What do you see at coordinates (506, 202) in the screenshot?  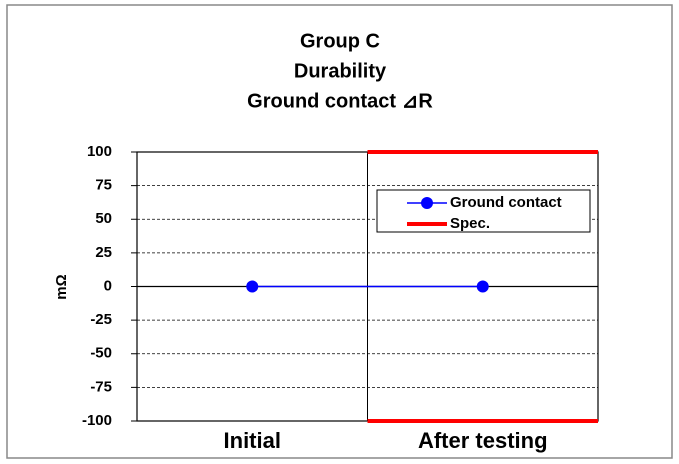 I see `legend-label: Ground contact` at bounding box center [506, 202].